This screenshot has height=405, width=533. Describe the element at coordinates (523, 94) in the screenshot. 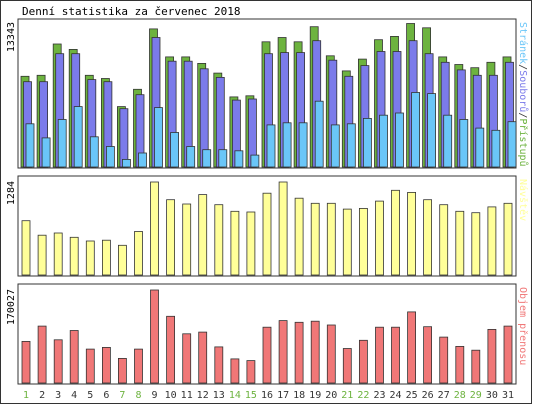

I see `panel-top-legend-label: Stránek/Souborů/Přístupů` at that location.